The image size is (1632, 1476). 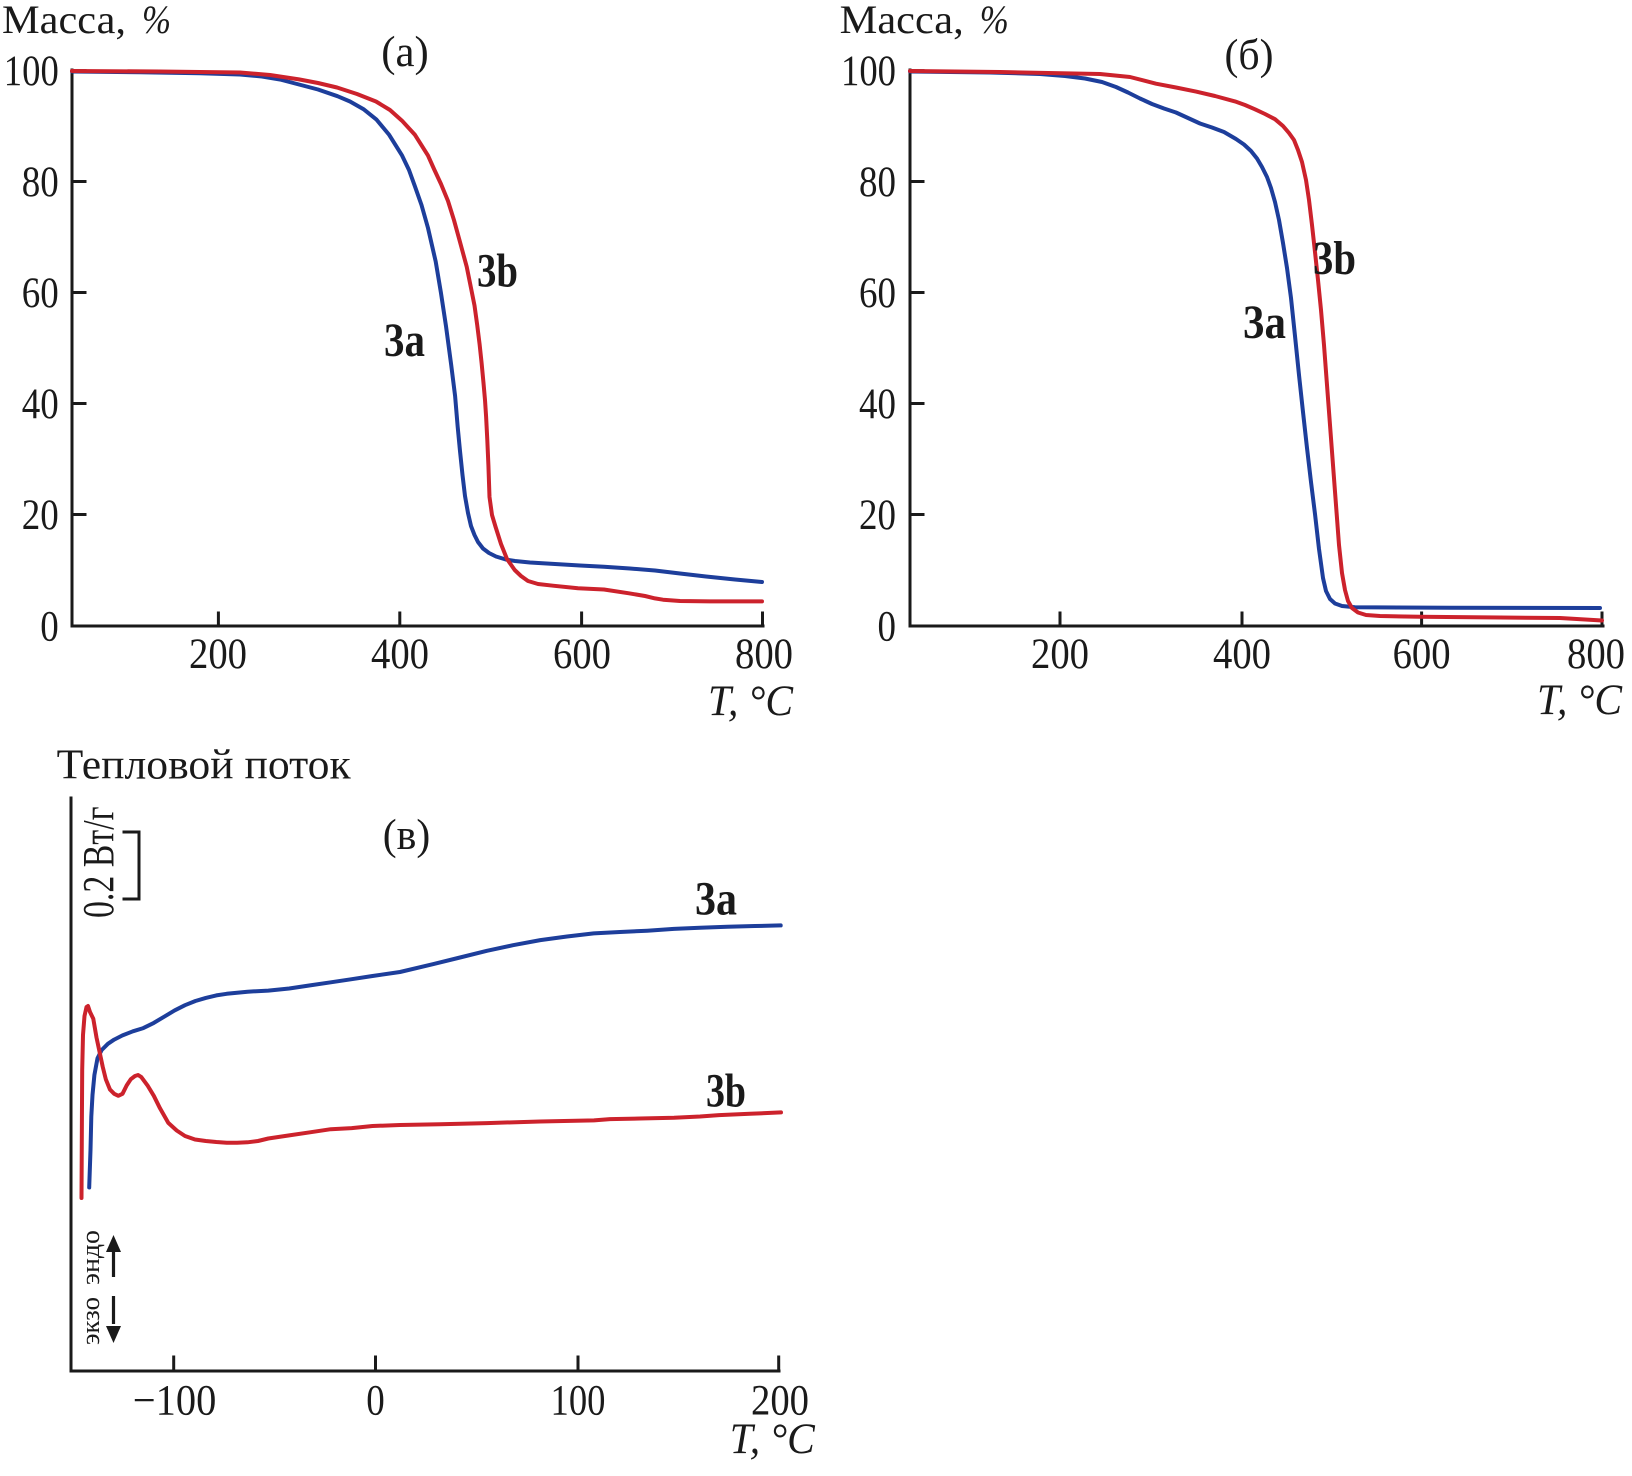 What do you see at coordinates (405, 52) in the screenshot?
I see `svg-text: (а)` at bounding box center [405, 52].